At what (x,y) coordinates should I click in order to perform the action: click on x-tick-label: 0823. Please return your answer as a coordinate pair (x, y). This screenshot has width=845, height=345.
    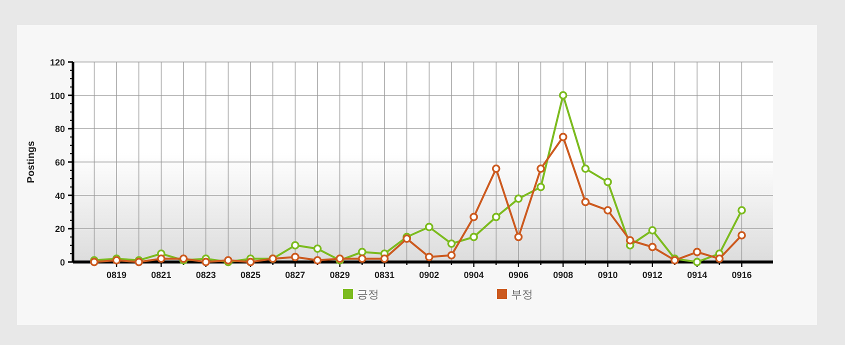
    Looking at the image, I should click on (206, 275).